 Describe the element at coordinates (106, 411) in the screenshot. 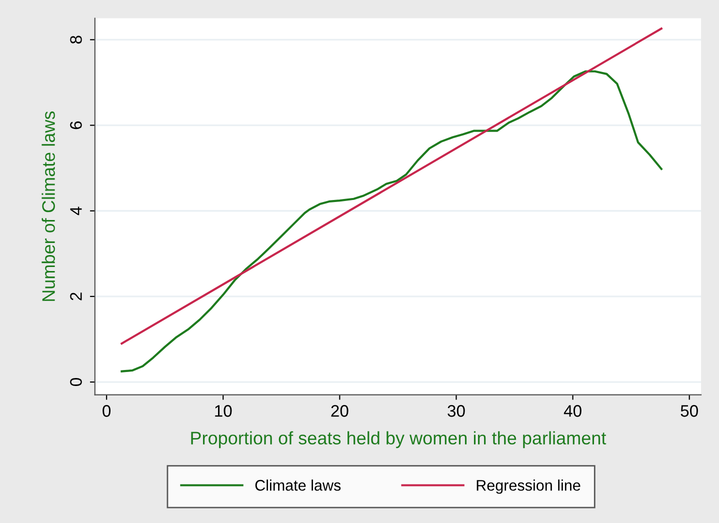

I see `x-tick-label: 0` at that location.